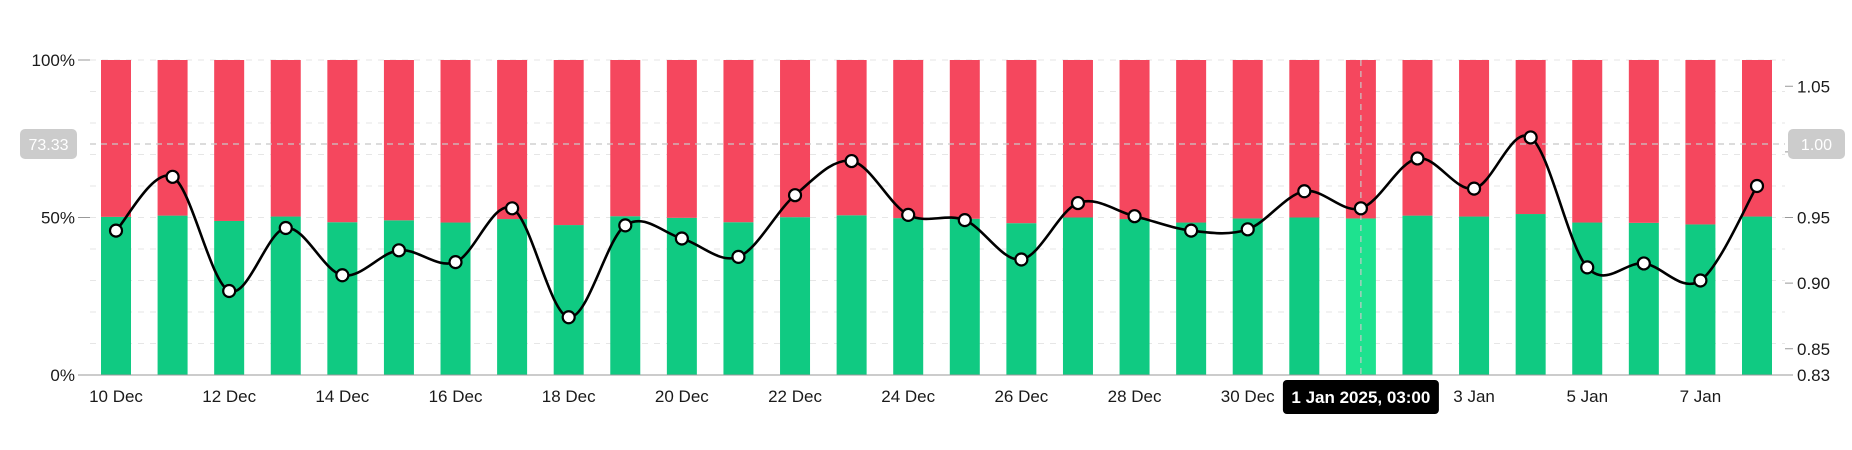  I want to click on x-crosshair-badge-label: 1 Jan 2025, 03:00, so click(1360, 397).